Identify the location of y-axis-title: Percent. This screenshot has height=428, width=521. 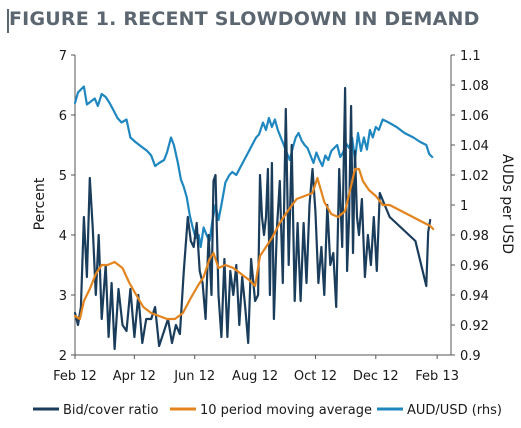
(40, 203).